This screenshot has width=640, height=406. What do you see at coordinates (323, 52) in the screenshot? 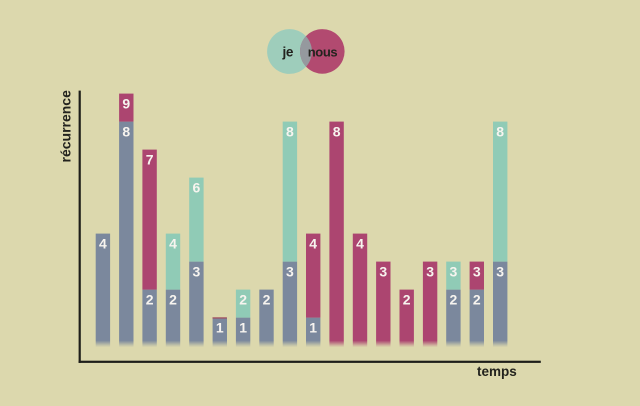
I see `svg-text: nous` at bounding box center [323, 52].